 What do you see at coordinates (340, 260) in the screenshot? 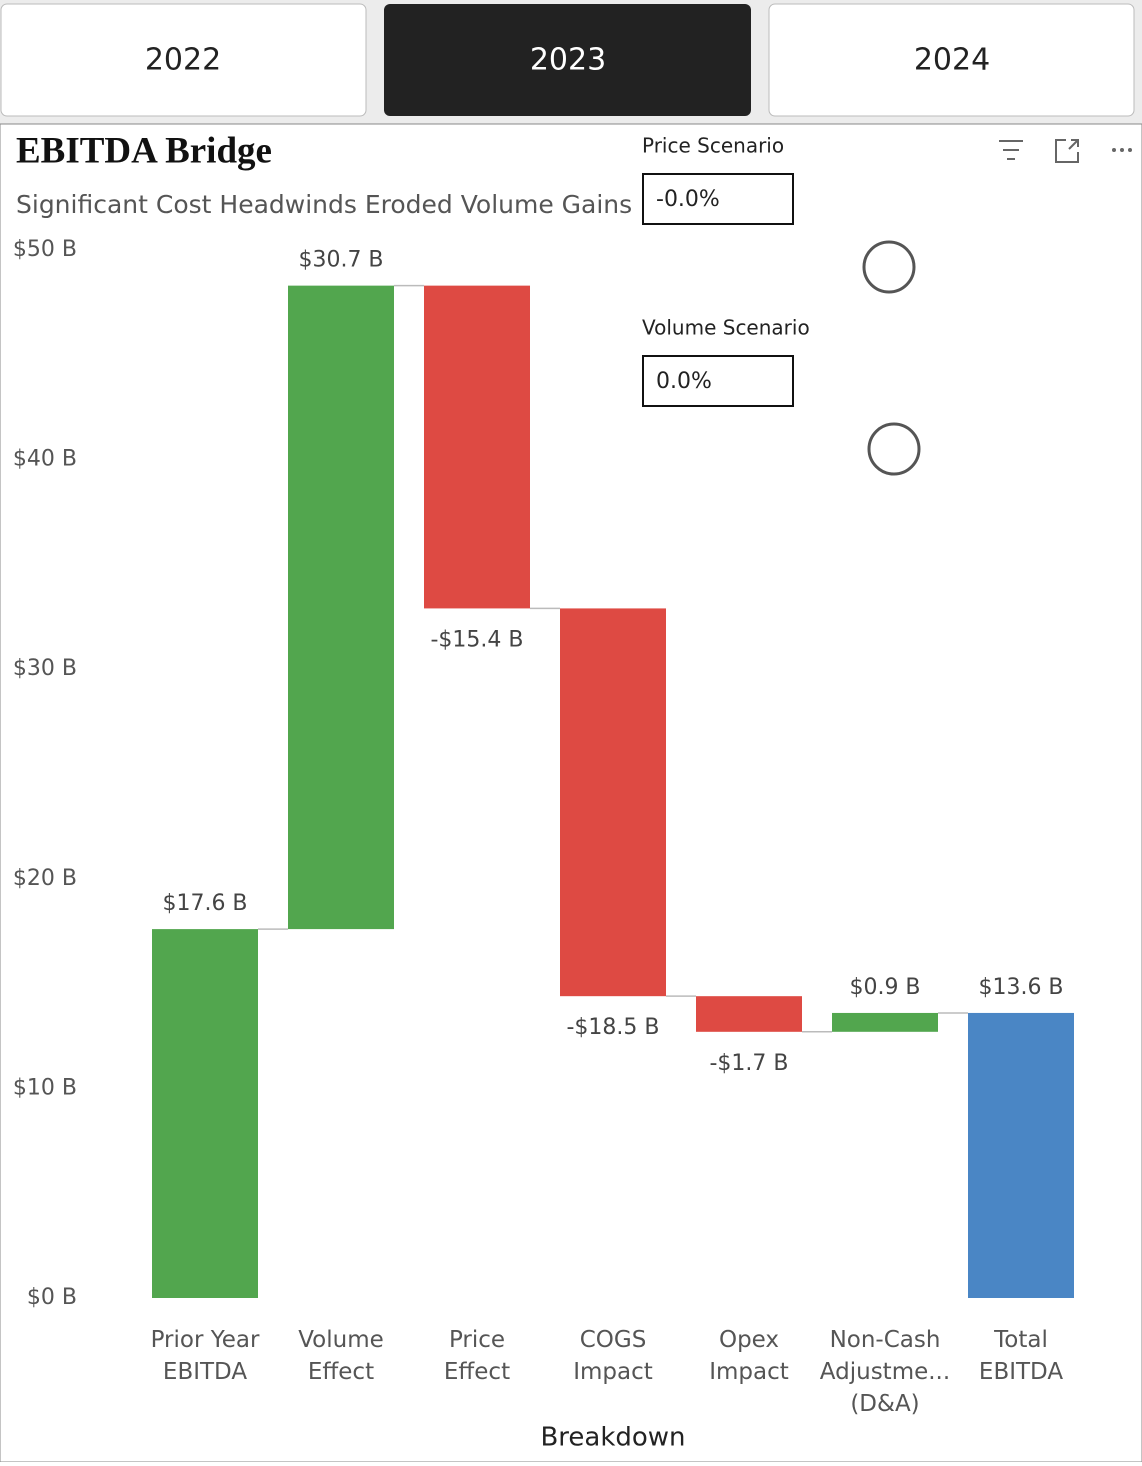
I see `data-label: $30.7 B` at bounding box center [340, 260].